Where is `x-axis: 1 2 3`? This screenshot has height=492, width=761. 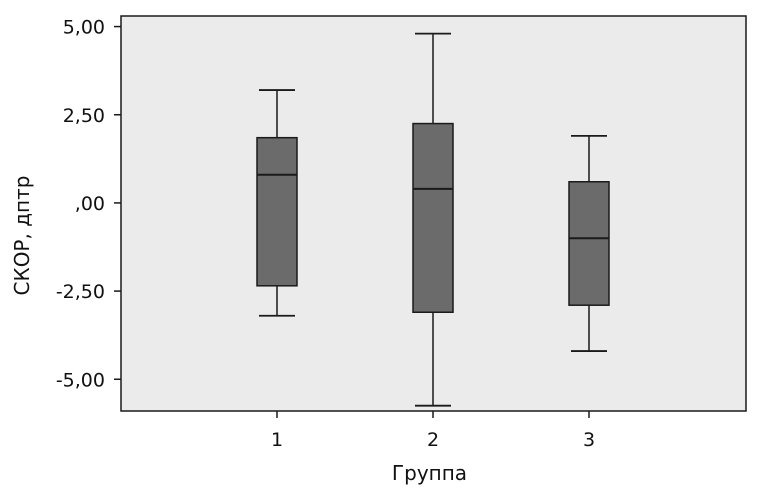 x-axis: 1 2 3 is located at coordinates (433, 431).